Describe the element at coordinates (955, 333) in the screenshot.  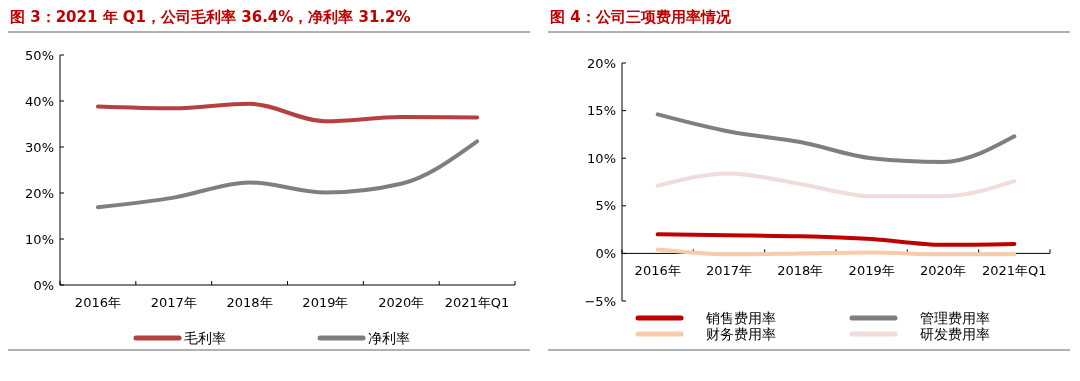
I see `legend-label: 研发费用率` at that location.